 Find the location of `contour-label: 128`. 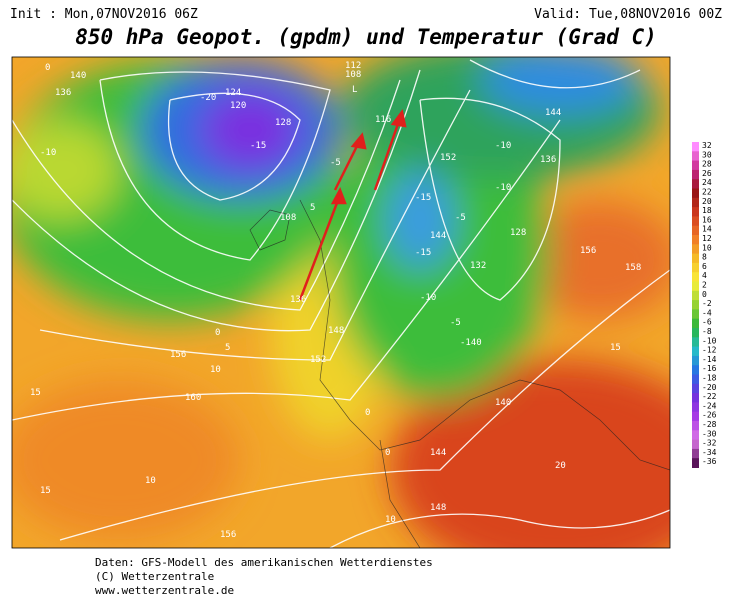

contour-label: 128 is located at coordinates (283, 123).